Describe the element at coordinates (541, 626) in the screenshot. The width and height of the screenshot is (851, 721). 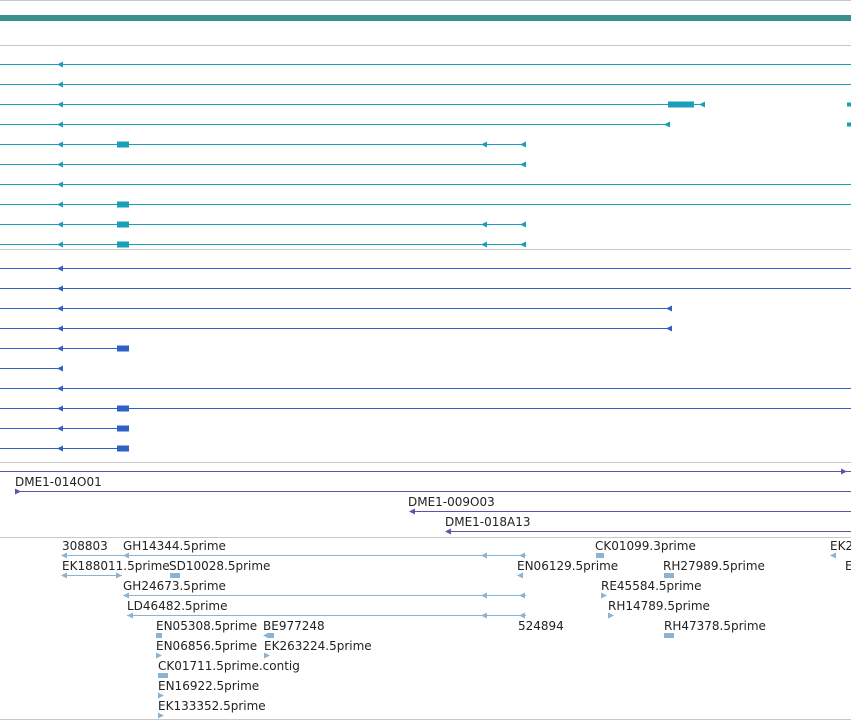
I see `est-label: 524894` at that location.